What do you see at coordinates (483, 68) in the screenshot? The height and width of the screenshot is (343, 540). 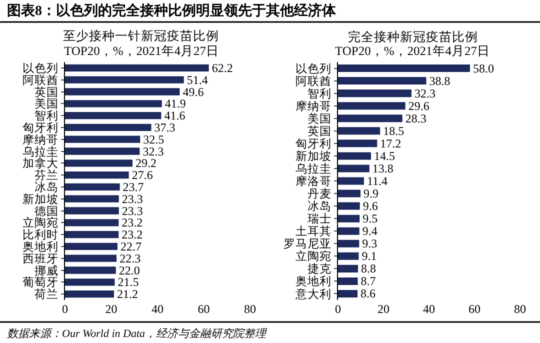 I see `data-label: 58.0` at bounding box center [483, 68].